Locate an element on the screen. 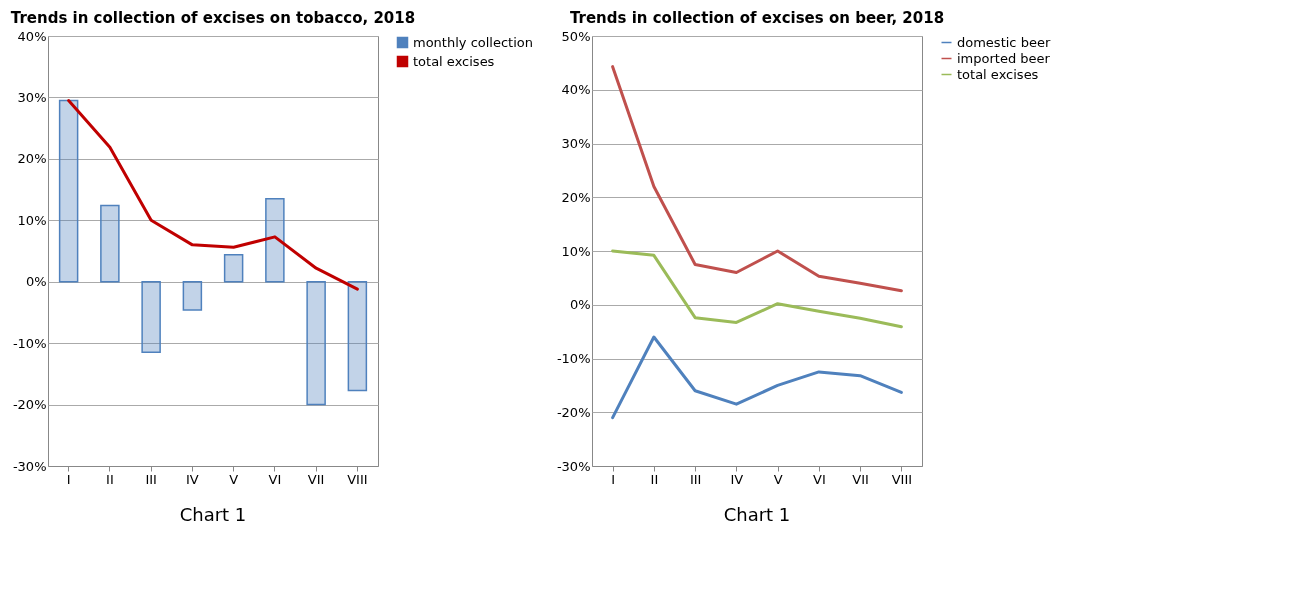  chart-title: Trends in collection of excises on beer, 2018 is located at coordinates (757, 18).